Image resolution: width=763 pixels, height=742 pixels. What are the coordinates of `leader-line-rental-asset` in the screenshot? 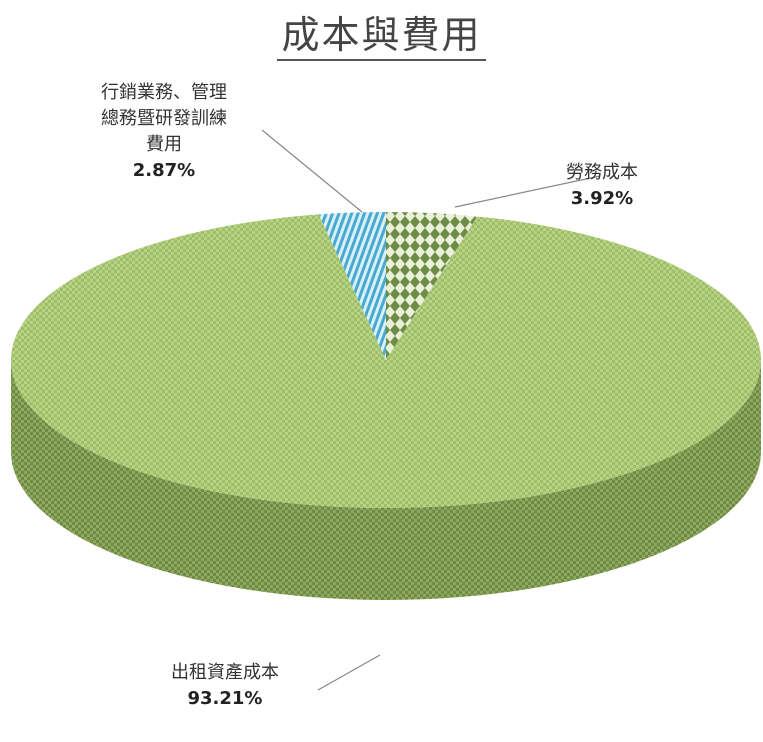 It's located at (349, 672).